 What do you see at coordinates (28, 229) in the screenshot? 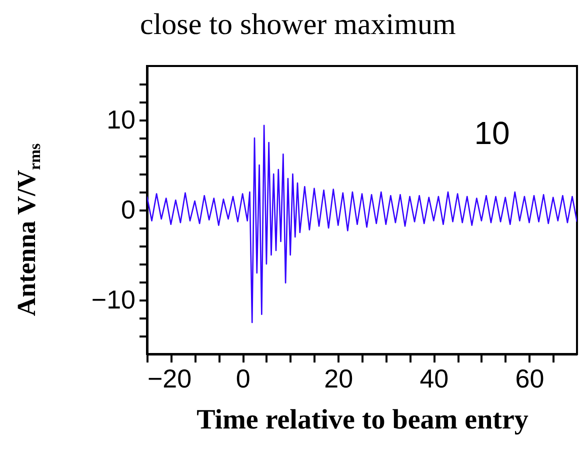
I see `y-axis-title: Antenna V/Vrms` at bounding box center [28, 229].